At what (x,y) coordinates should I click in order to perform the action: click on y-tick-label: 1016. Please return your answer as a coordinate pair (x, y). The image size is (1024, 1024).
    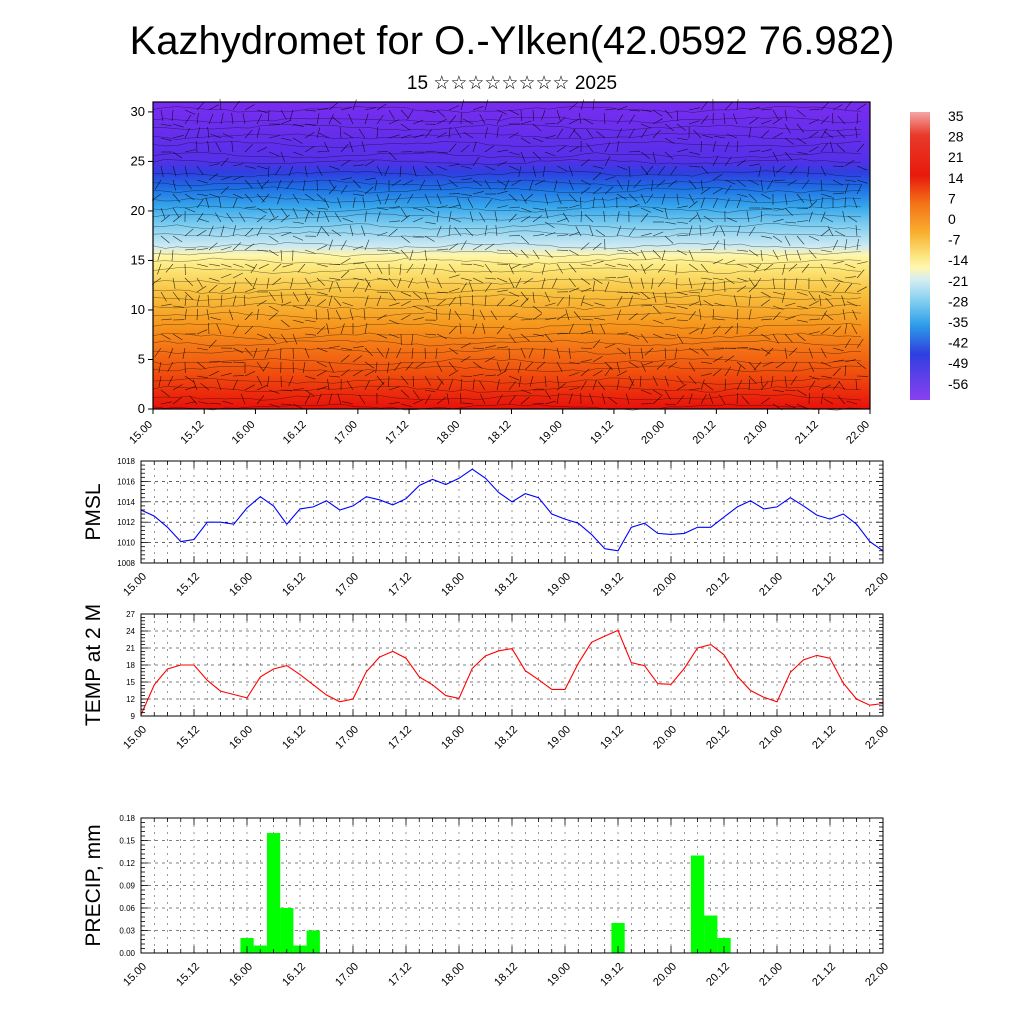
    Looking at the image, I should click on (126, 481).